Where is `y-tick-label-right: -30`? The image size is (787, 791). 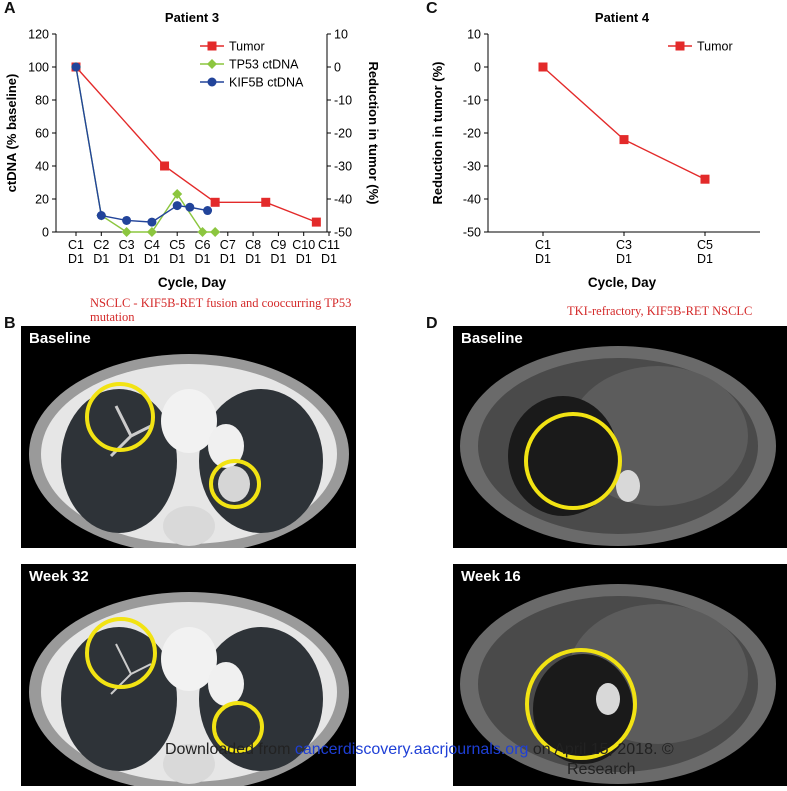
y-tick-label-right: -30 is located at coordinates (343, 167).